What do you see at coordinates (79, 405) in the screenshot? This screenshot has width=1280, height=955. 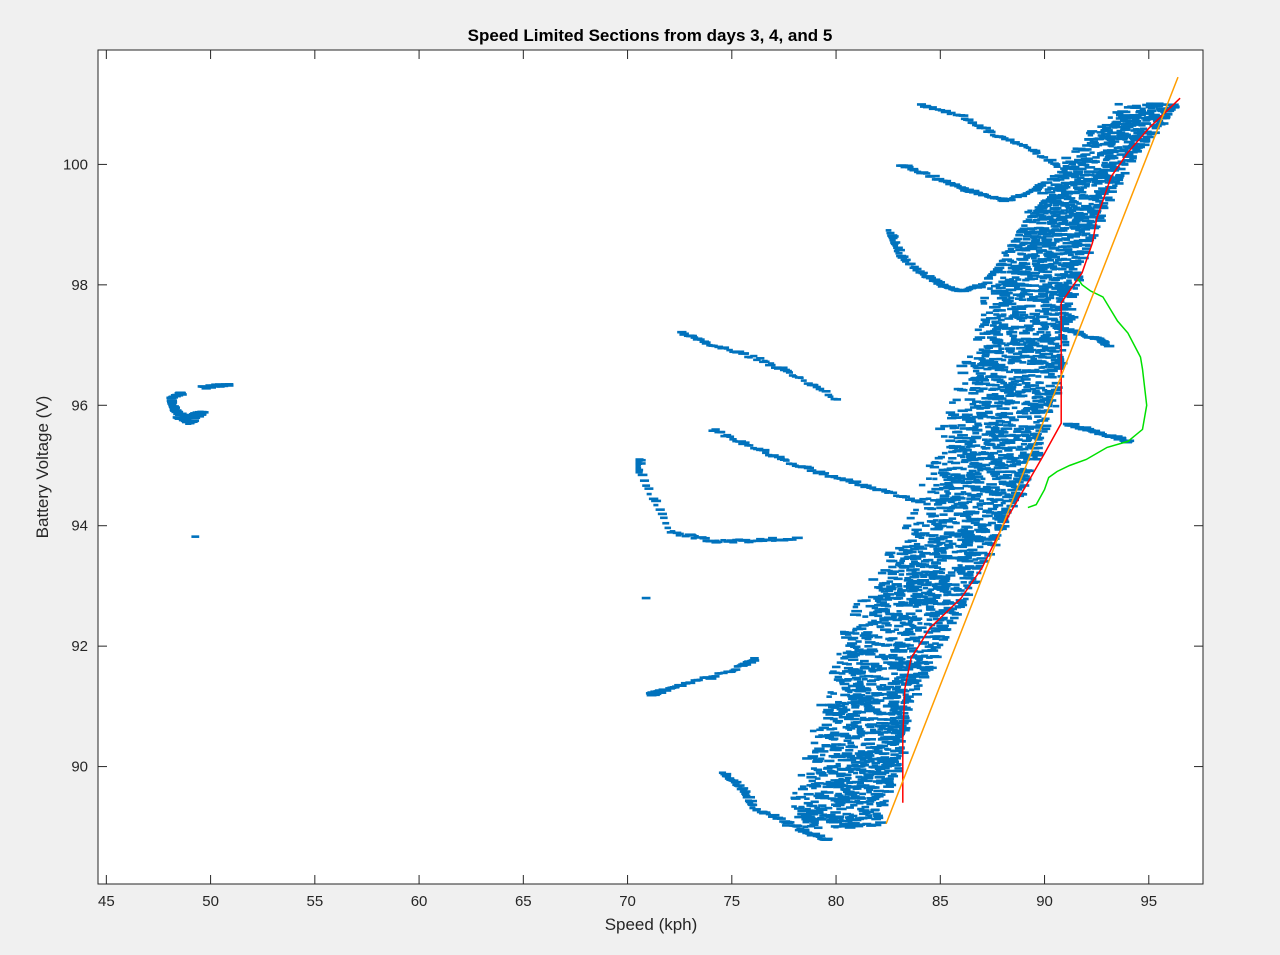 I see `y-tick-label: 96` at bounding box center [79, 405].